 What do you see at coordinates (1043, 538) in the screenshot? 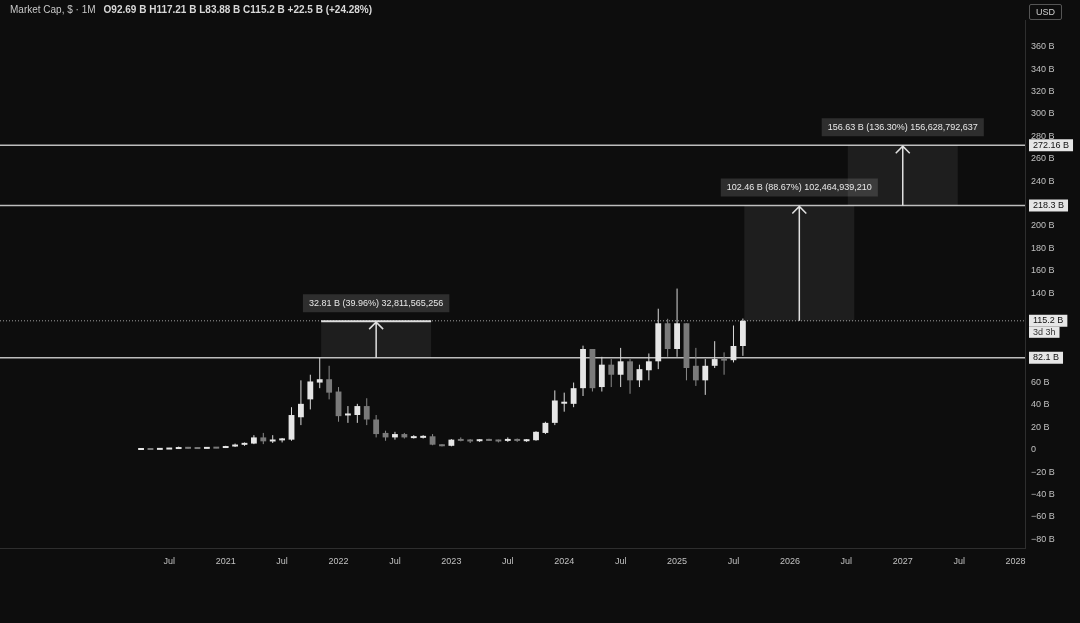
I see `y-tick-label: −80 B` at bounding box center [1043, 538].